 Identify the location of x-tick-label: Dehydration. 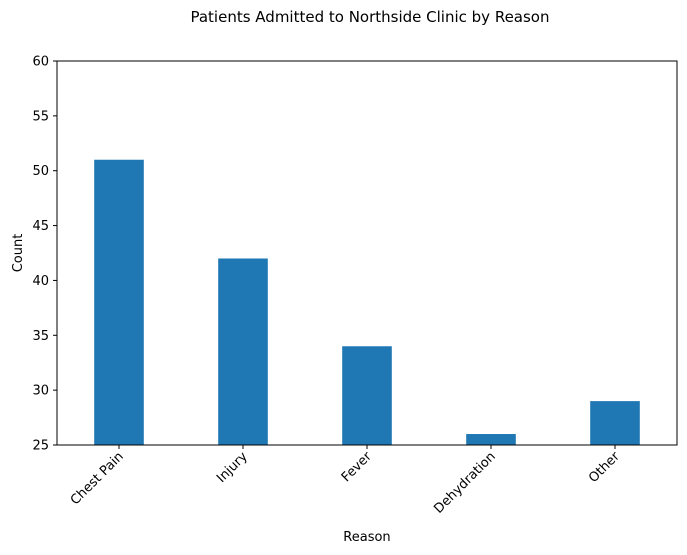
(464, 482).